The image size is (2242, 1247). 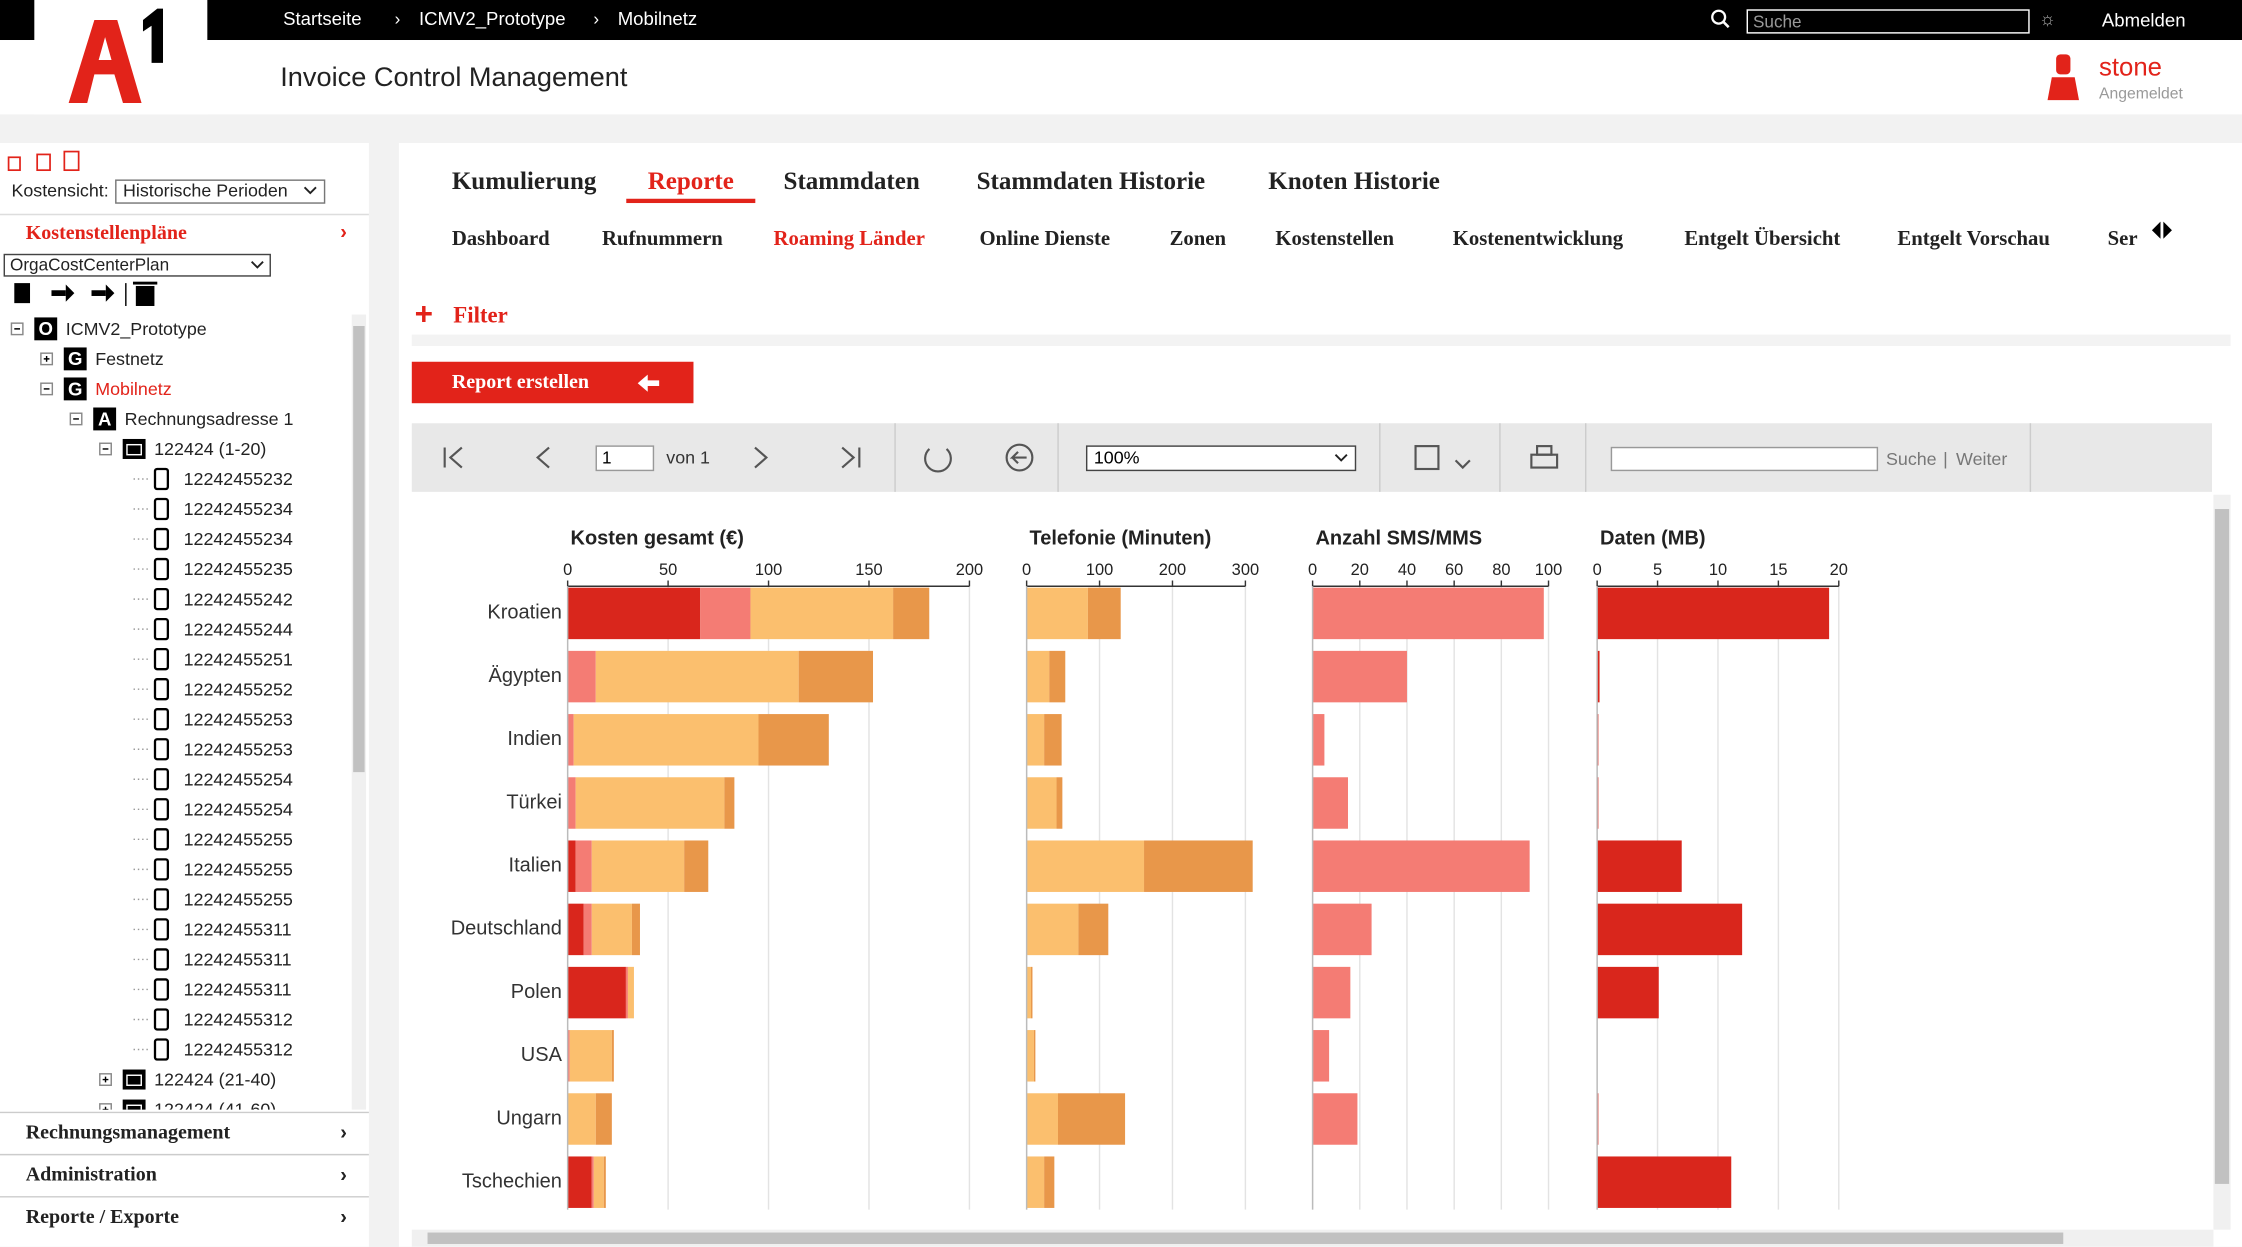 What do you see at coordinates (849, 239) in the screenshot?
I see `subtab: Roaming Länder` at bounding box center [849, 239].